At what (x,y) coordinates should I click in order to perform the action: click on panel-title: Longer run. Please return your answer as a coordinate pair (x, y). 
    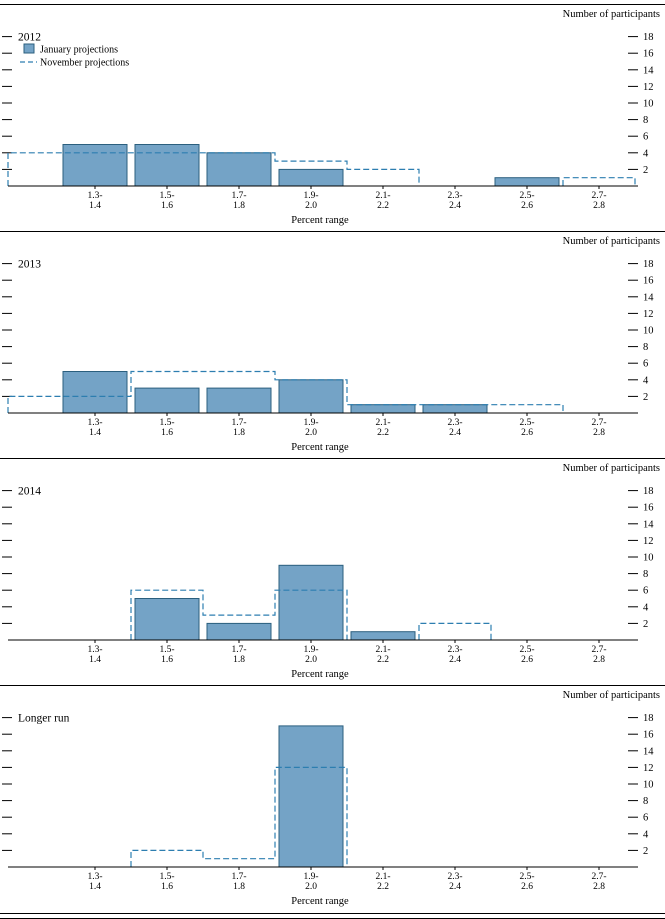
    Looking at the image, I should click on (44, 718).